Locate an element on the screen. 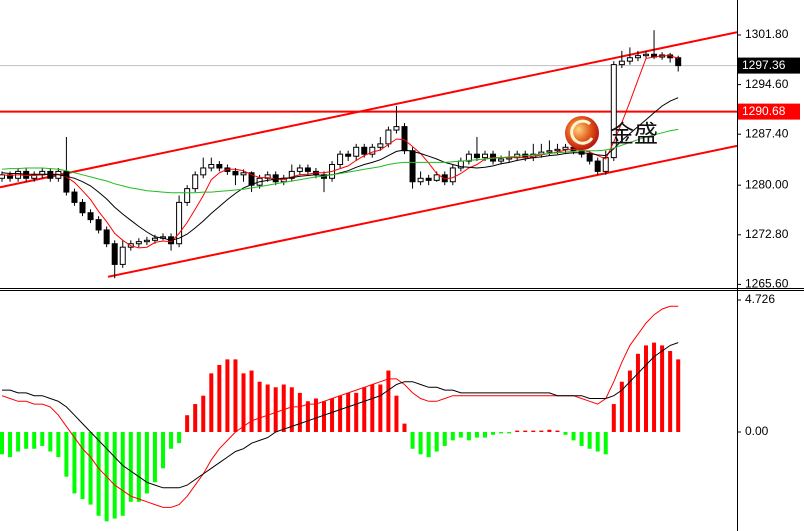 The width and height of the screenshot is (804, 531). y-tick-label: 1301.80 is located at coordinates (767, 34).